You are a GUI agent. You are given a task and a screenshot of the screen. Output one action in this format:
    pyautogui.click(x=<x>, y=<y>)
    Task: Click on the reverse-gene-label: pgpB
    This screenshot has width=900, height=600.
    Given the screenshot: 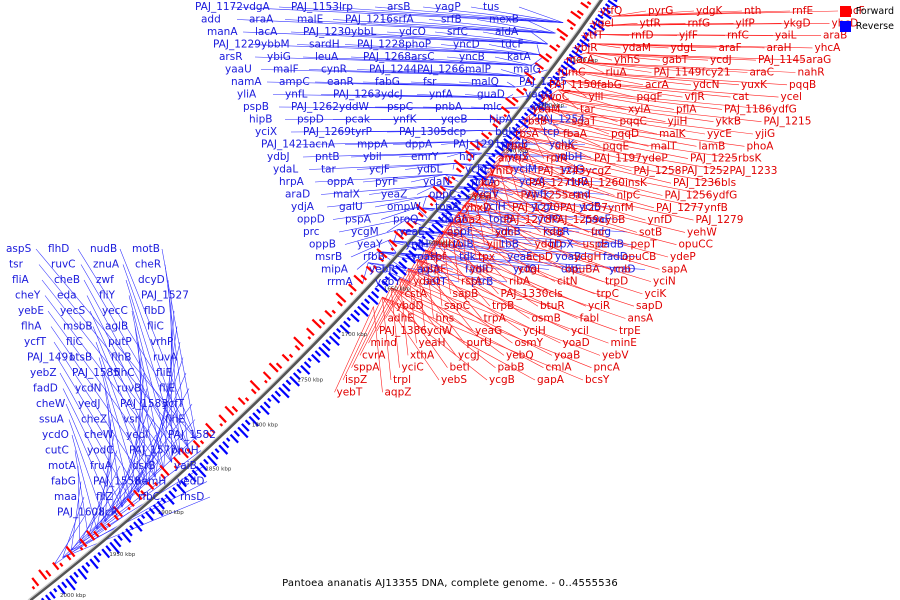 What is the action you would take?
    pyautogui.click(x=514, y=145)
    